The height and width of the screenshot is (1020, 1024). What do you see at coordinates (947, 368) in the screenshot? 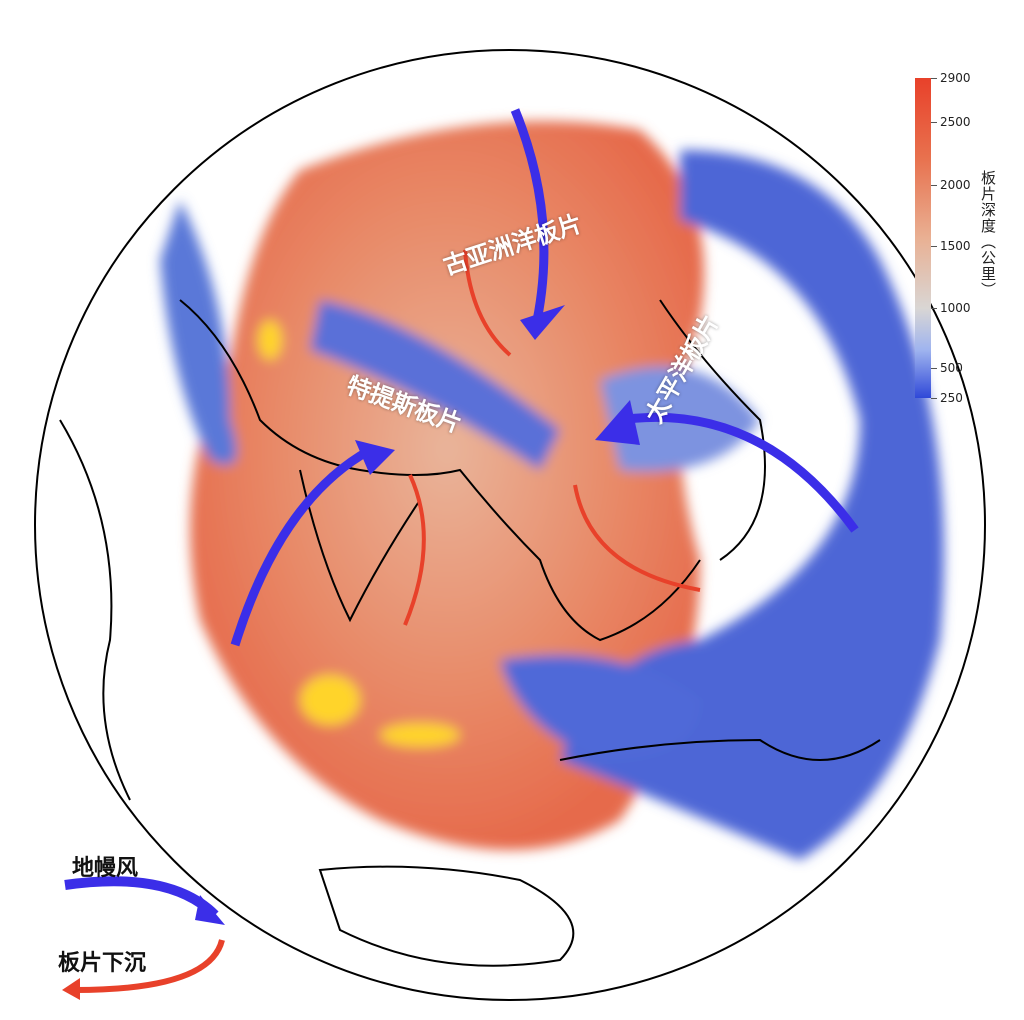
I see `colorbar-tick: 500` at bounding box center [947, 368].